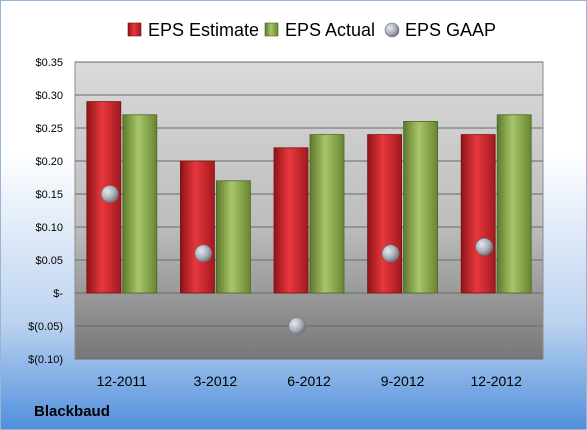 This screenshot has height=430, width=587. What do you see at coordinates (49, 129) in the screenshot?
I see `y-tick-label: $0.25` at bounding box center [49, 129].